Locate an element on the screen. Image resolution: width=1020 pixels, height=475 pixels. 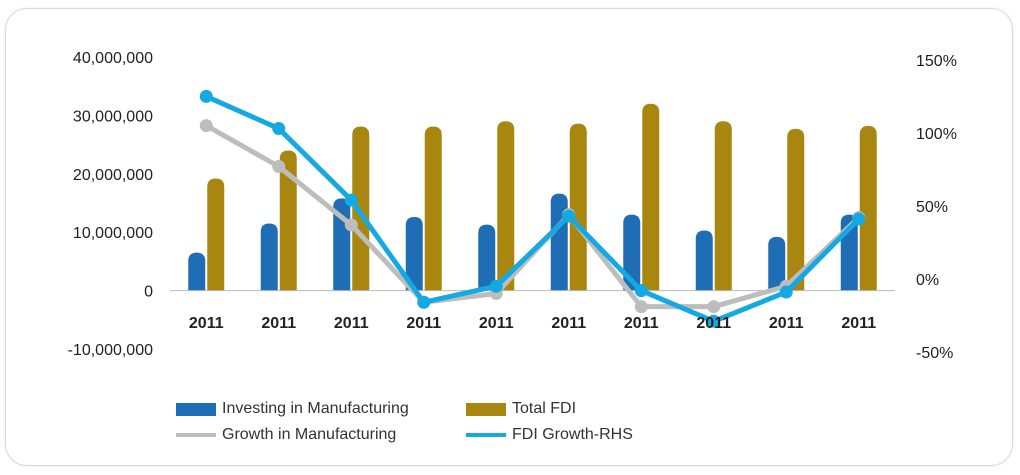
left-axis-tick: 20,000,000 is located at coordinates (113, 175).